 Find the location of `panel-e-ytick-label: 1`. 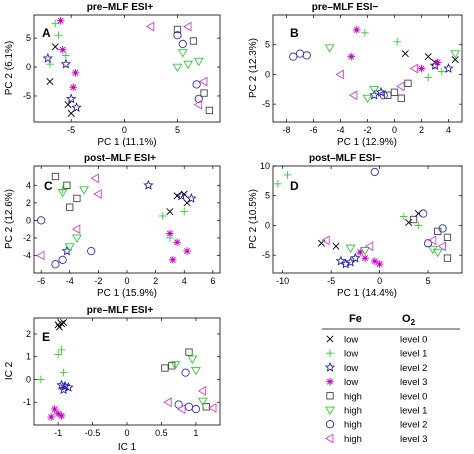

panel-e-ytick-label: 1 is located at coordinates (28, 357).